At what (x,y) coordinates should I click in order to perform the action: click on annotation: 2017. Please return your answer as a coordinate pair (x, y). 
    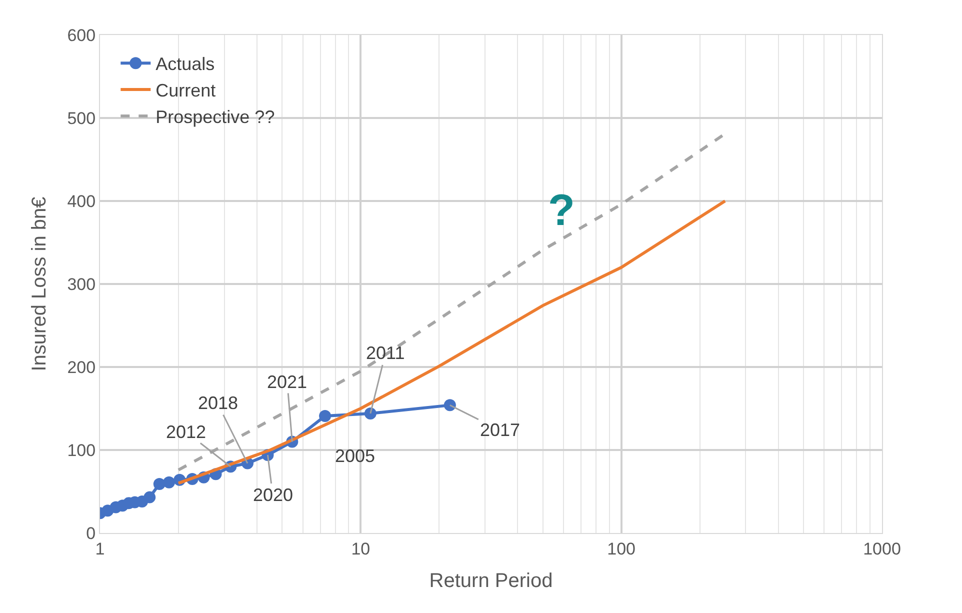
    Looking at the image, I should click on (500, 430).